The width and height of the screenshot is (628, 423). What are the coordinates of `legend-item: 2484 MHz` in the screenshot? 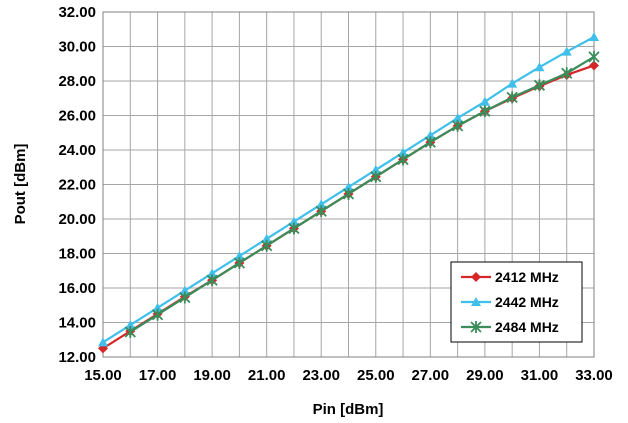 It's located at (510, 327).